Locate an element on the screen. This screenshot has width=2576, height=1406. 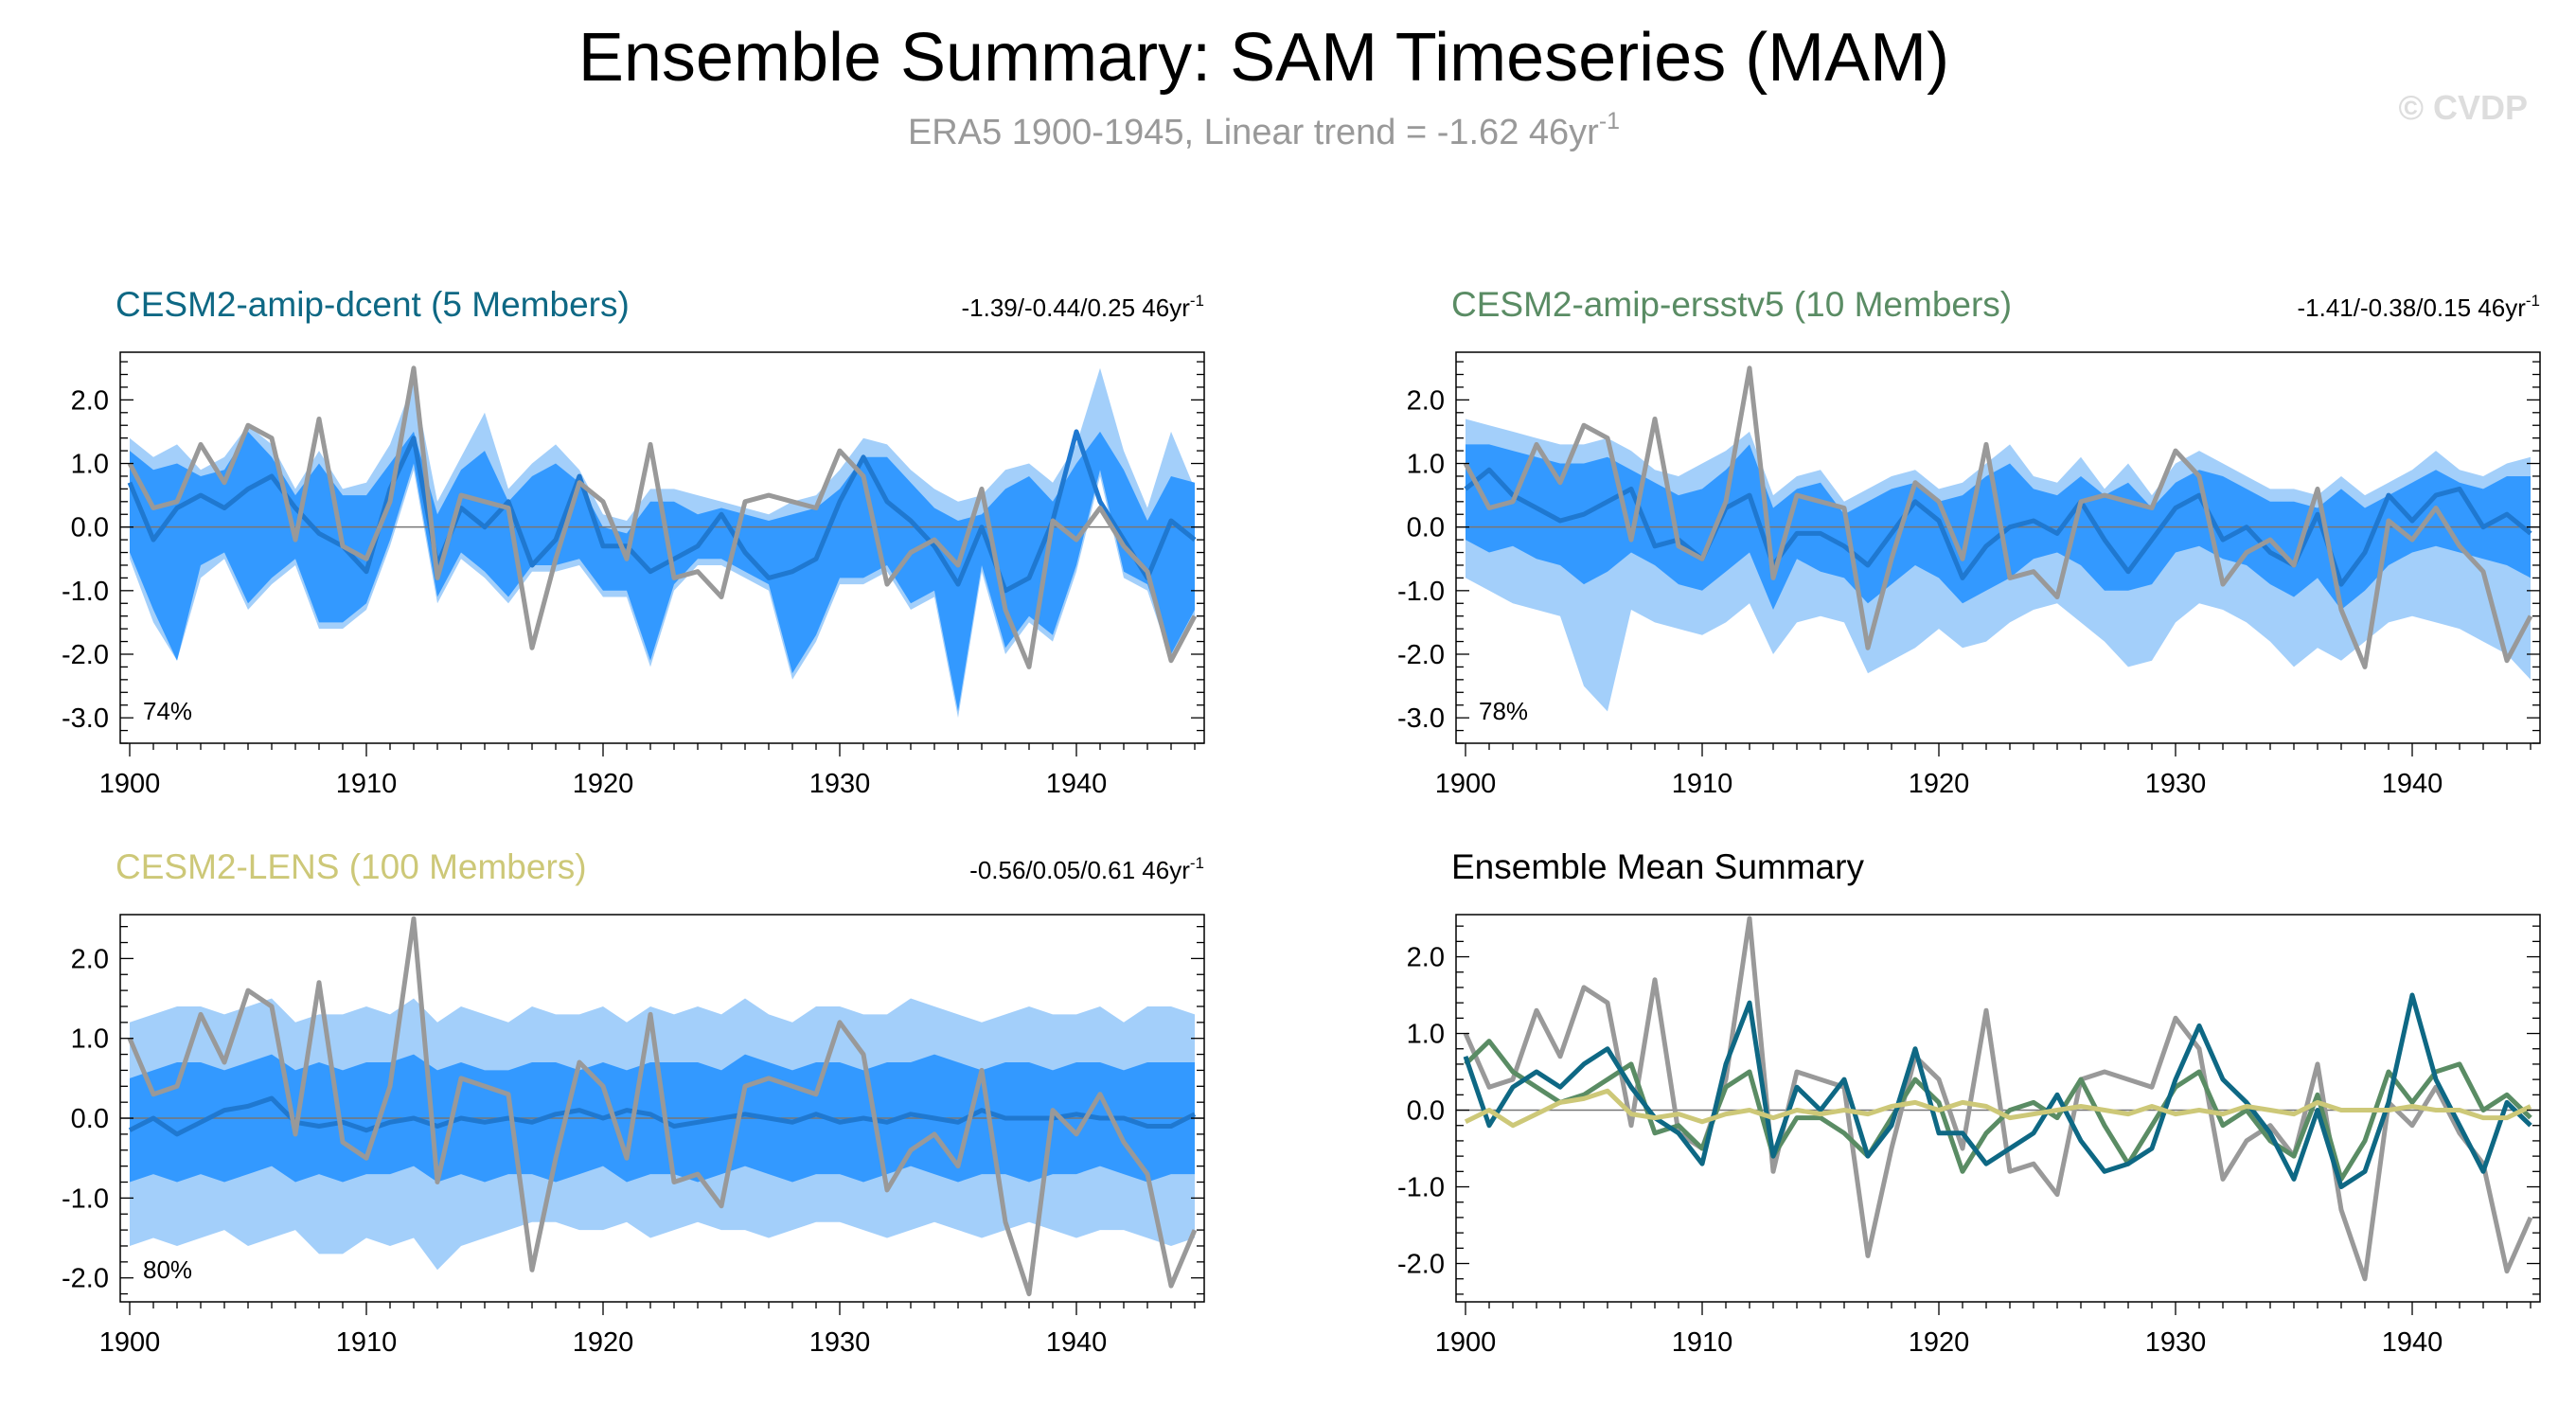
watermark: © CVDP is located at coordinates (2463, 107).